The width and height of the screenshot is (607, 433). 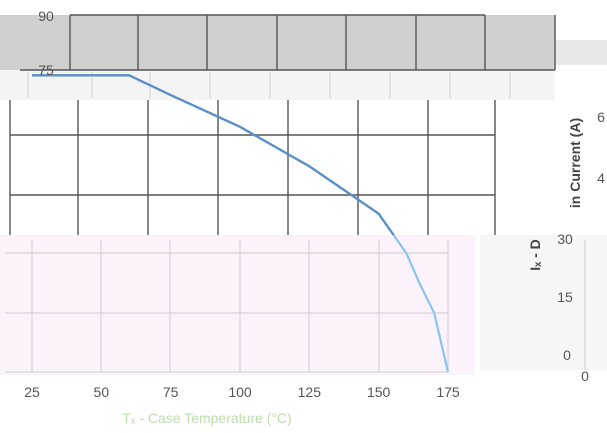 I want to click on x-tick-label: 125, so click(x=310, y=392).